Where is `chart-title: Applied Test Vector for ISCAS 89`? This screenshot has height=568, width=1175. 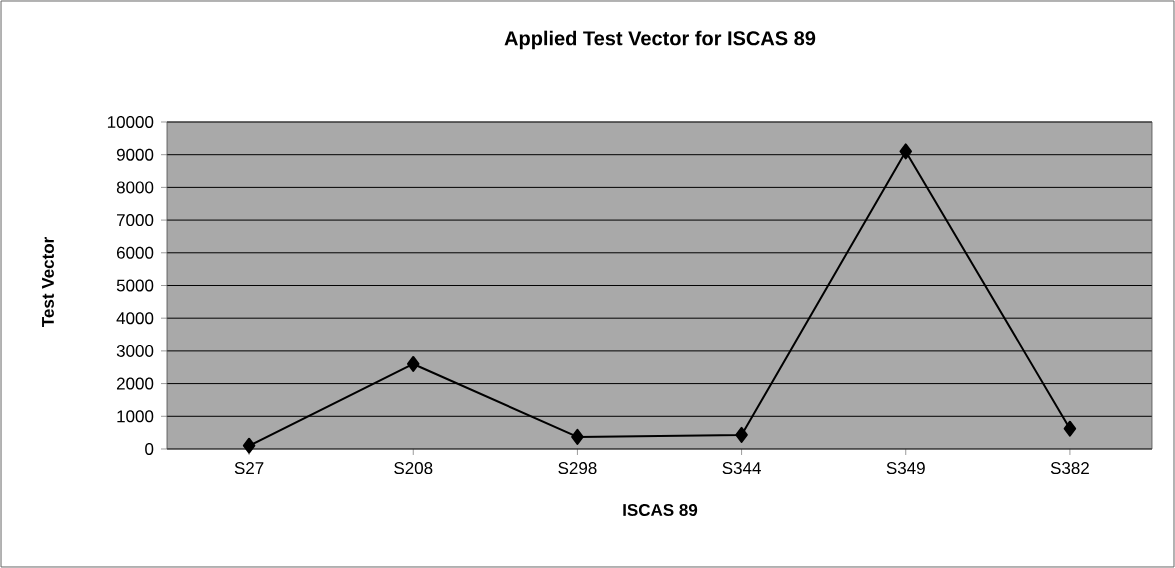
chart-title: Applied Test Vector for ISCAS 89 is located at coordinates (660, 40).